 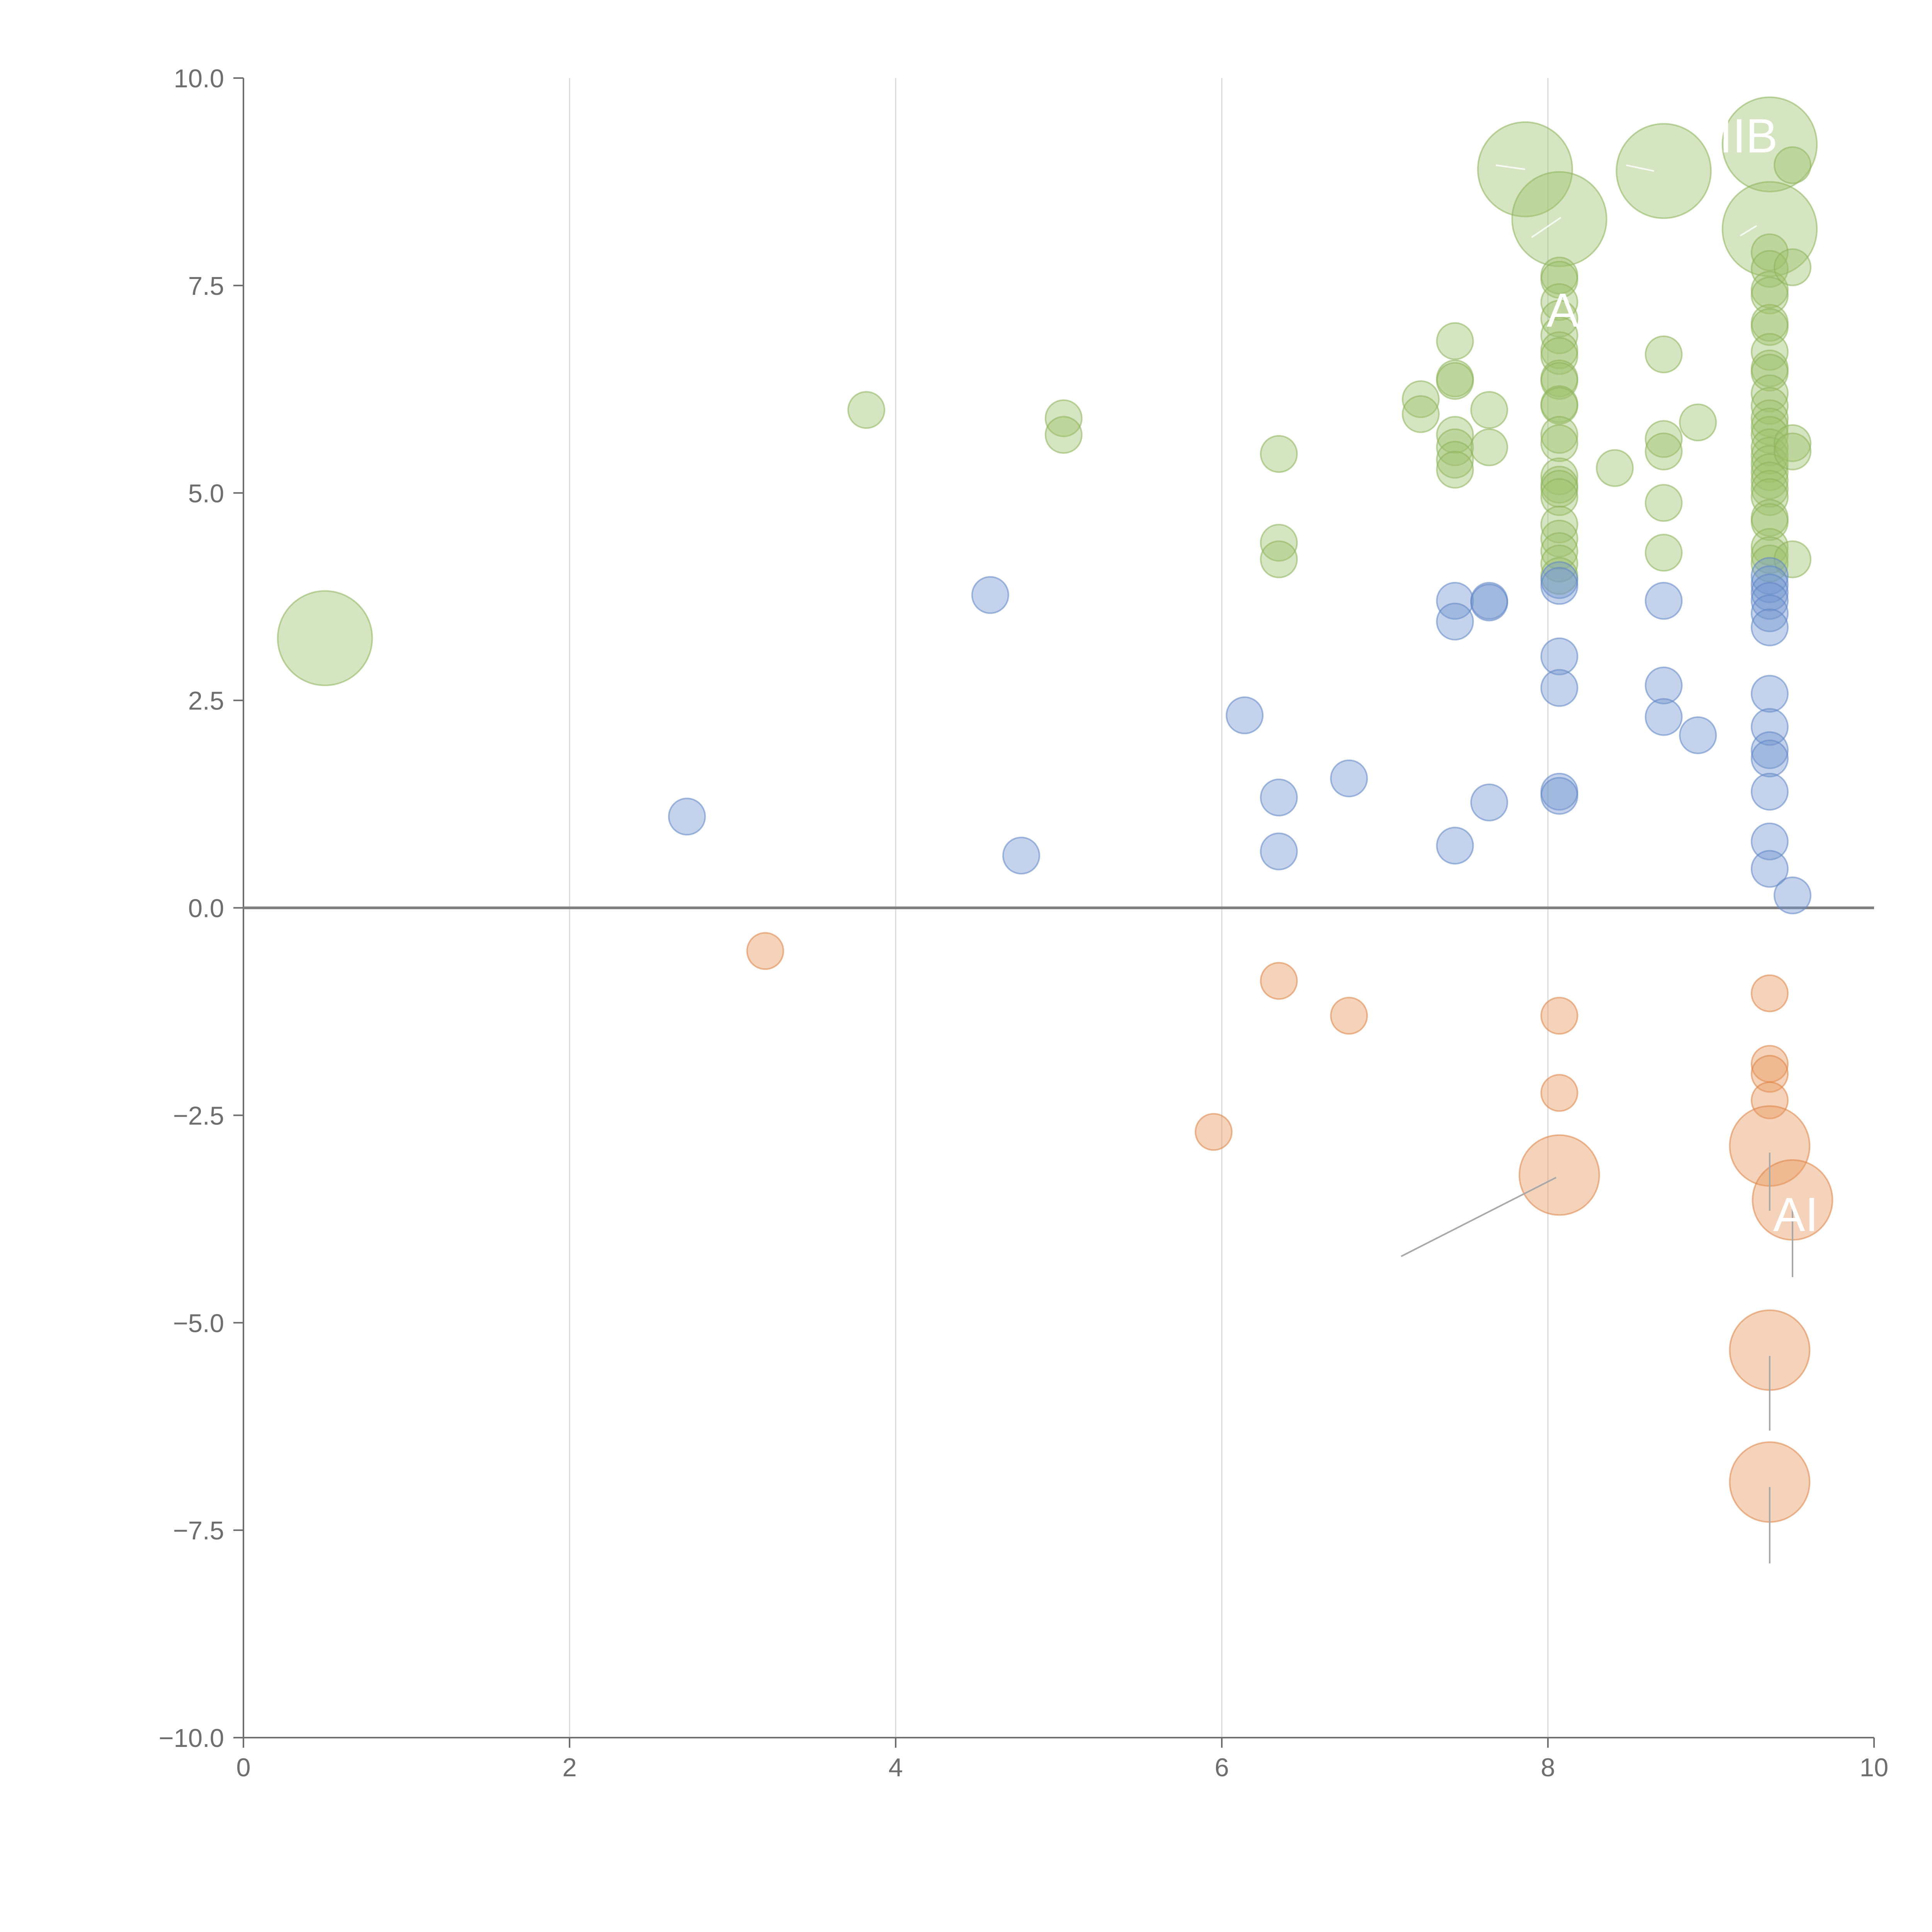 I want to click on y-tick-label: 5.0, so click(x=206, y=493).